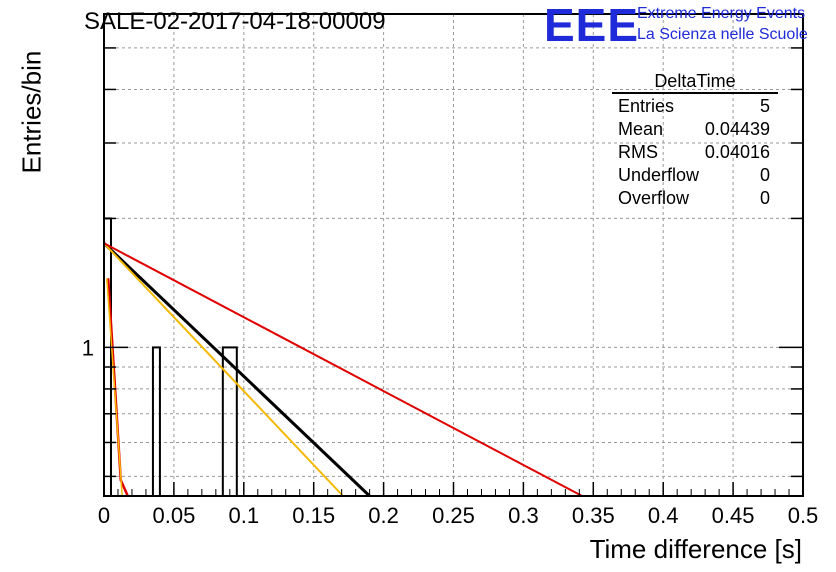  I want to click on x-tick-label: 0.2, so click(383, 515).